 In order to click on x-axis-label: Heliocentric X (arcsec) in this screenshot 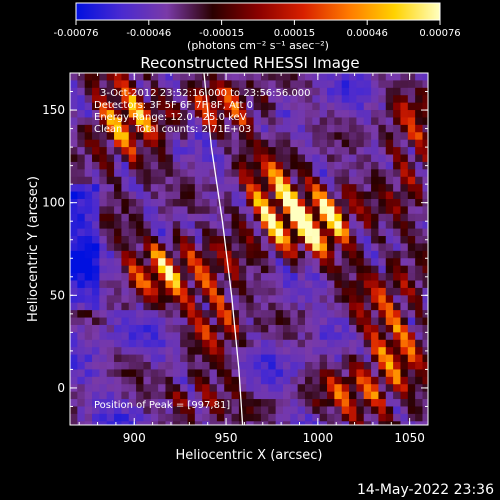, I will do `click(249, 455)`.